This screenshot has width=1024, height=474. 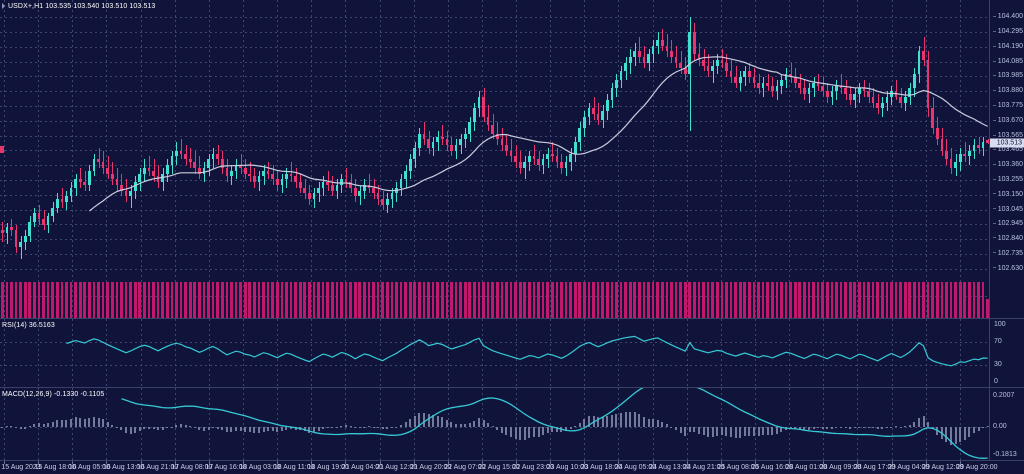 I want to click on collapse-arrow-icon, so click(x=3, y=6).